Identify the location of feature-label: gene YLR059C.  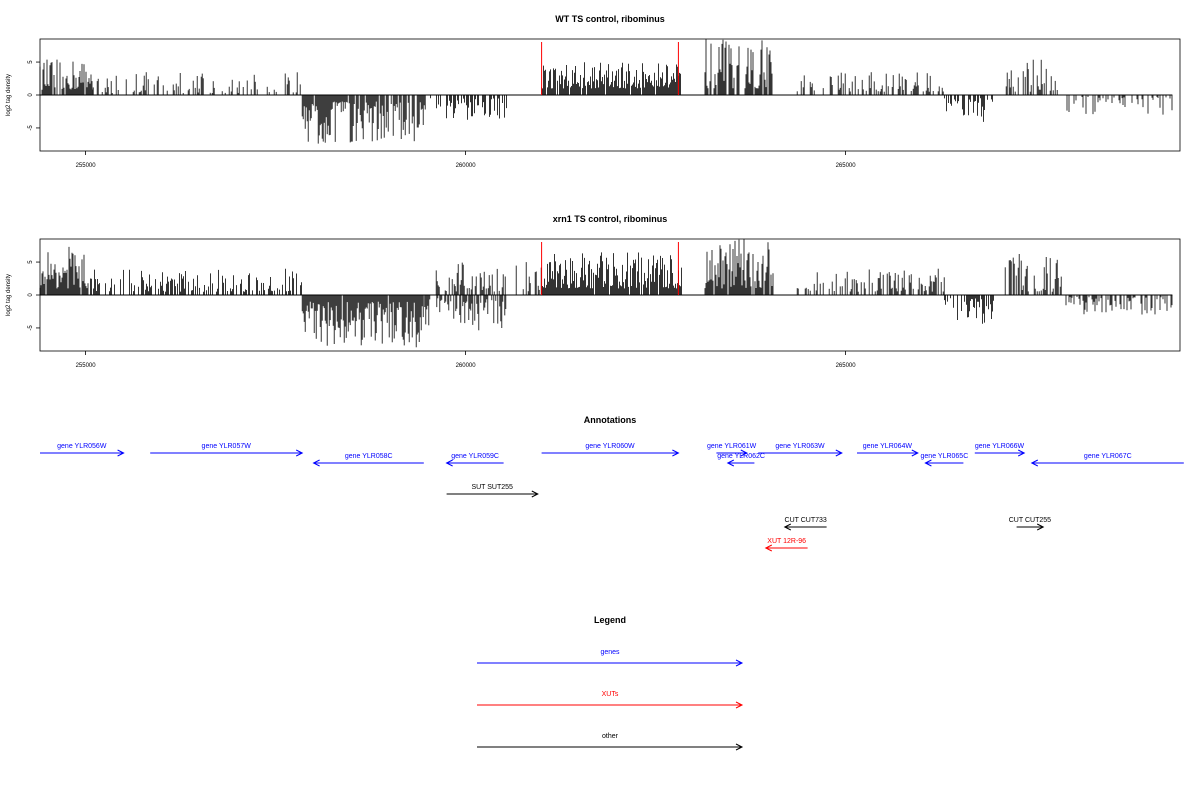
(475, 456).